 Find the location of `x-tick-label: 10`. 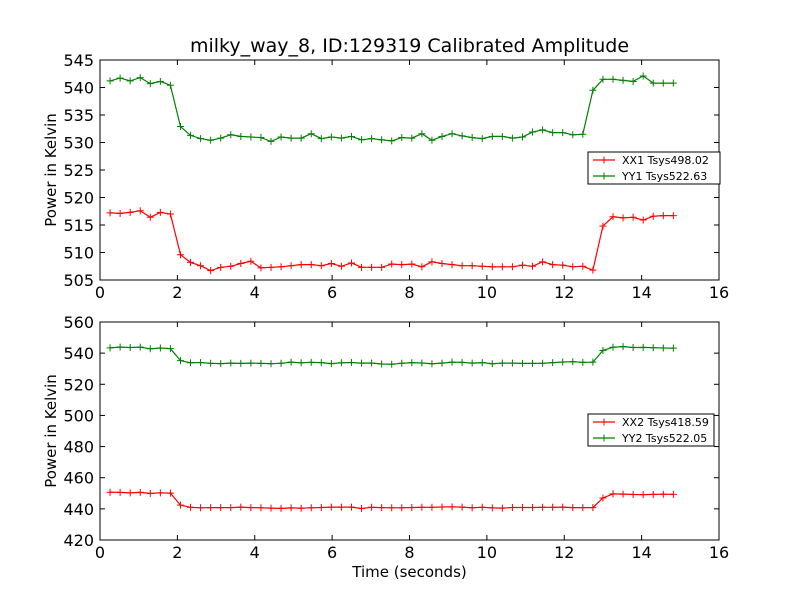

x-tick-label: 10 is located at coordinates (487, 552).